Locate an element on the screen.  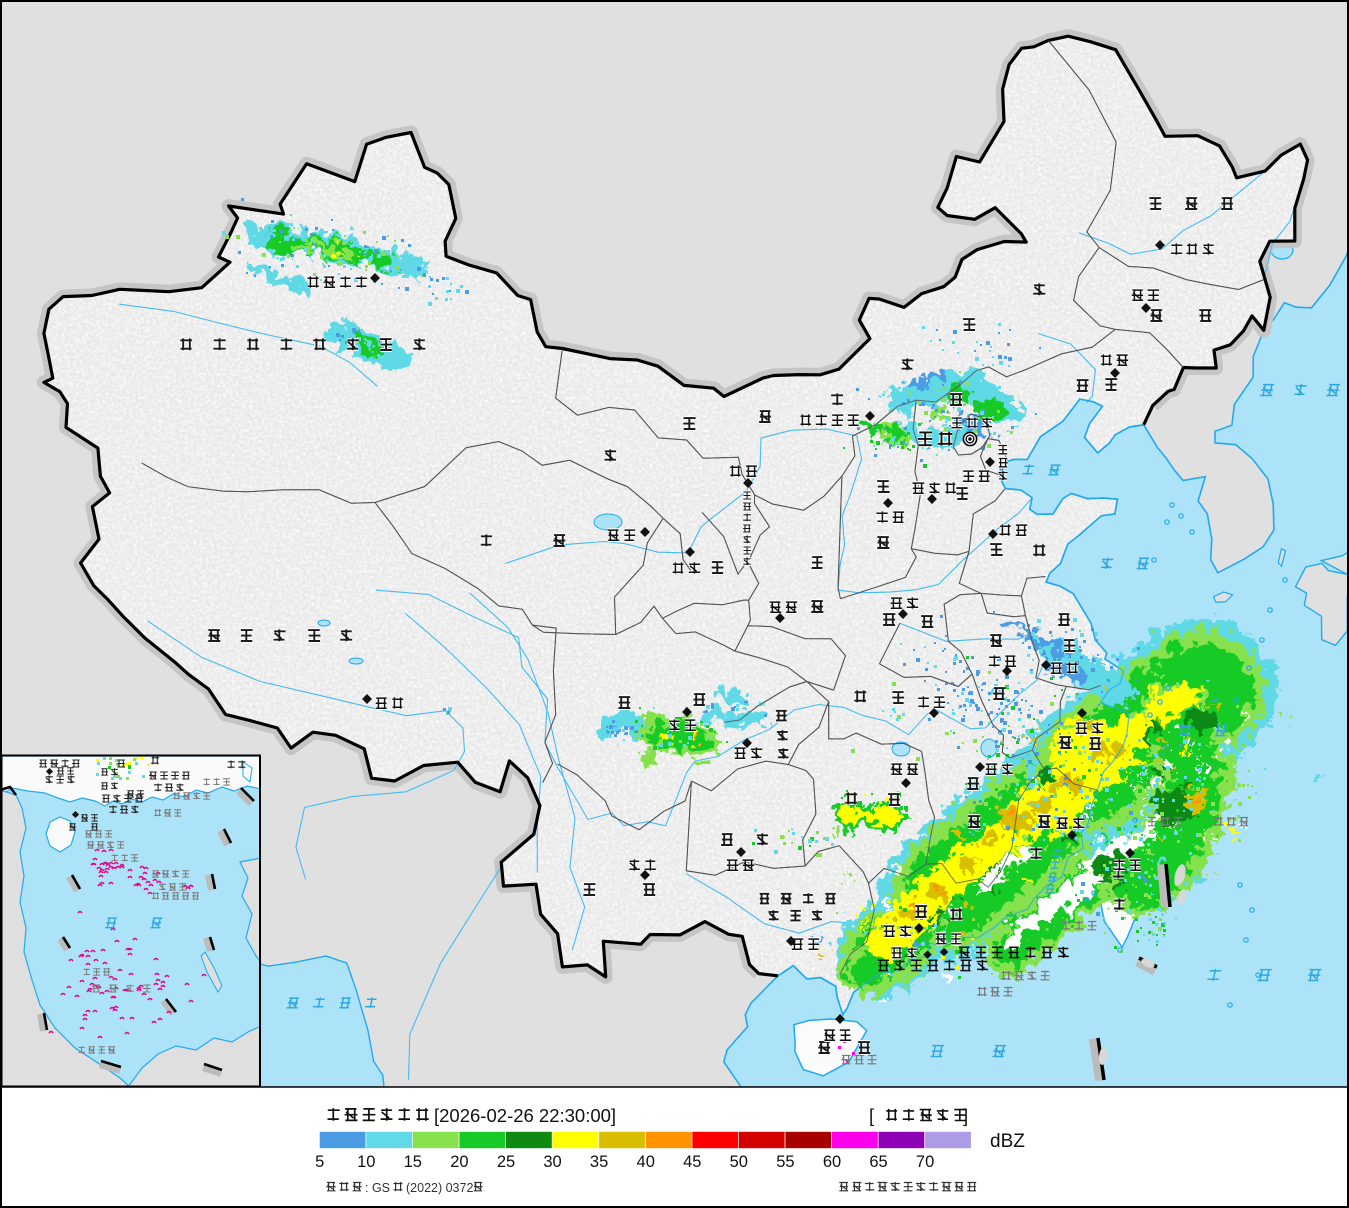
svg-text: 45 is located at coordinates (692, 1162).